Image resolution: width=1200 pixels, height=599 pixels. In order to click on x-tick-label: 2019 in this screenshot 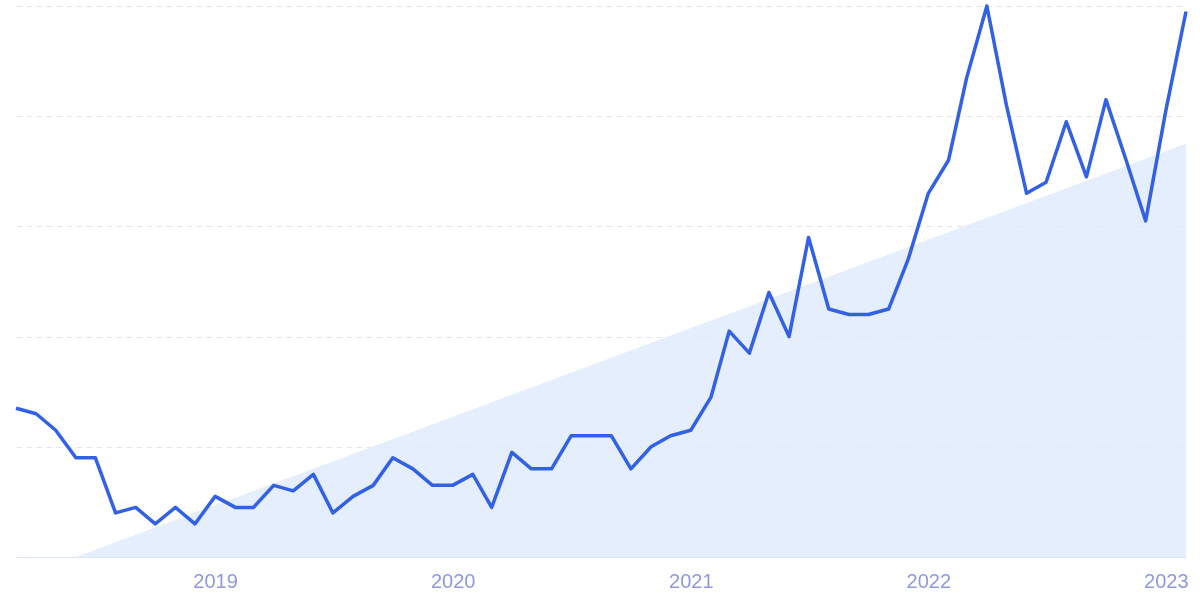, I will do `click(215, 580)`.